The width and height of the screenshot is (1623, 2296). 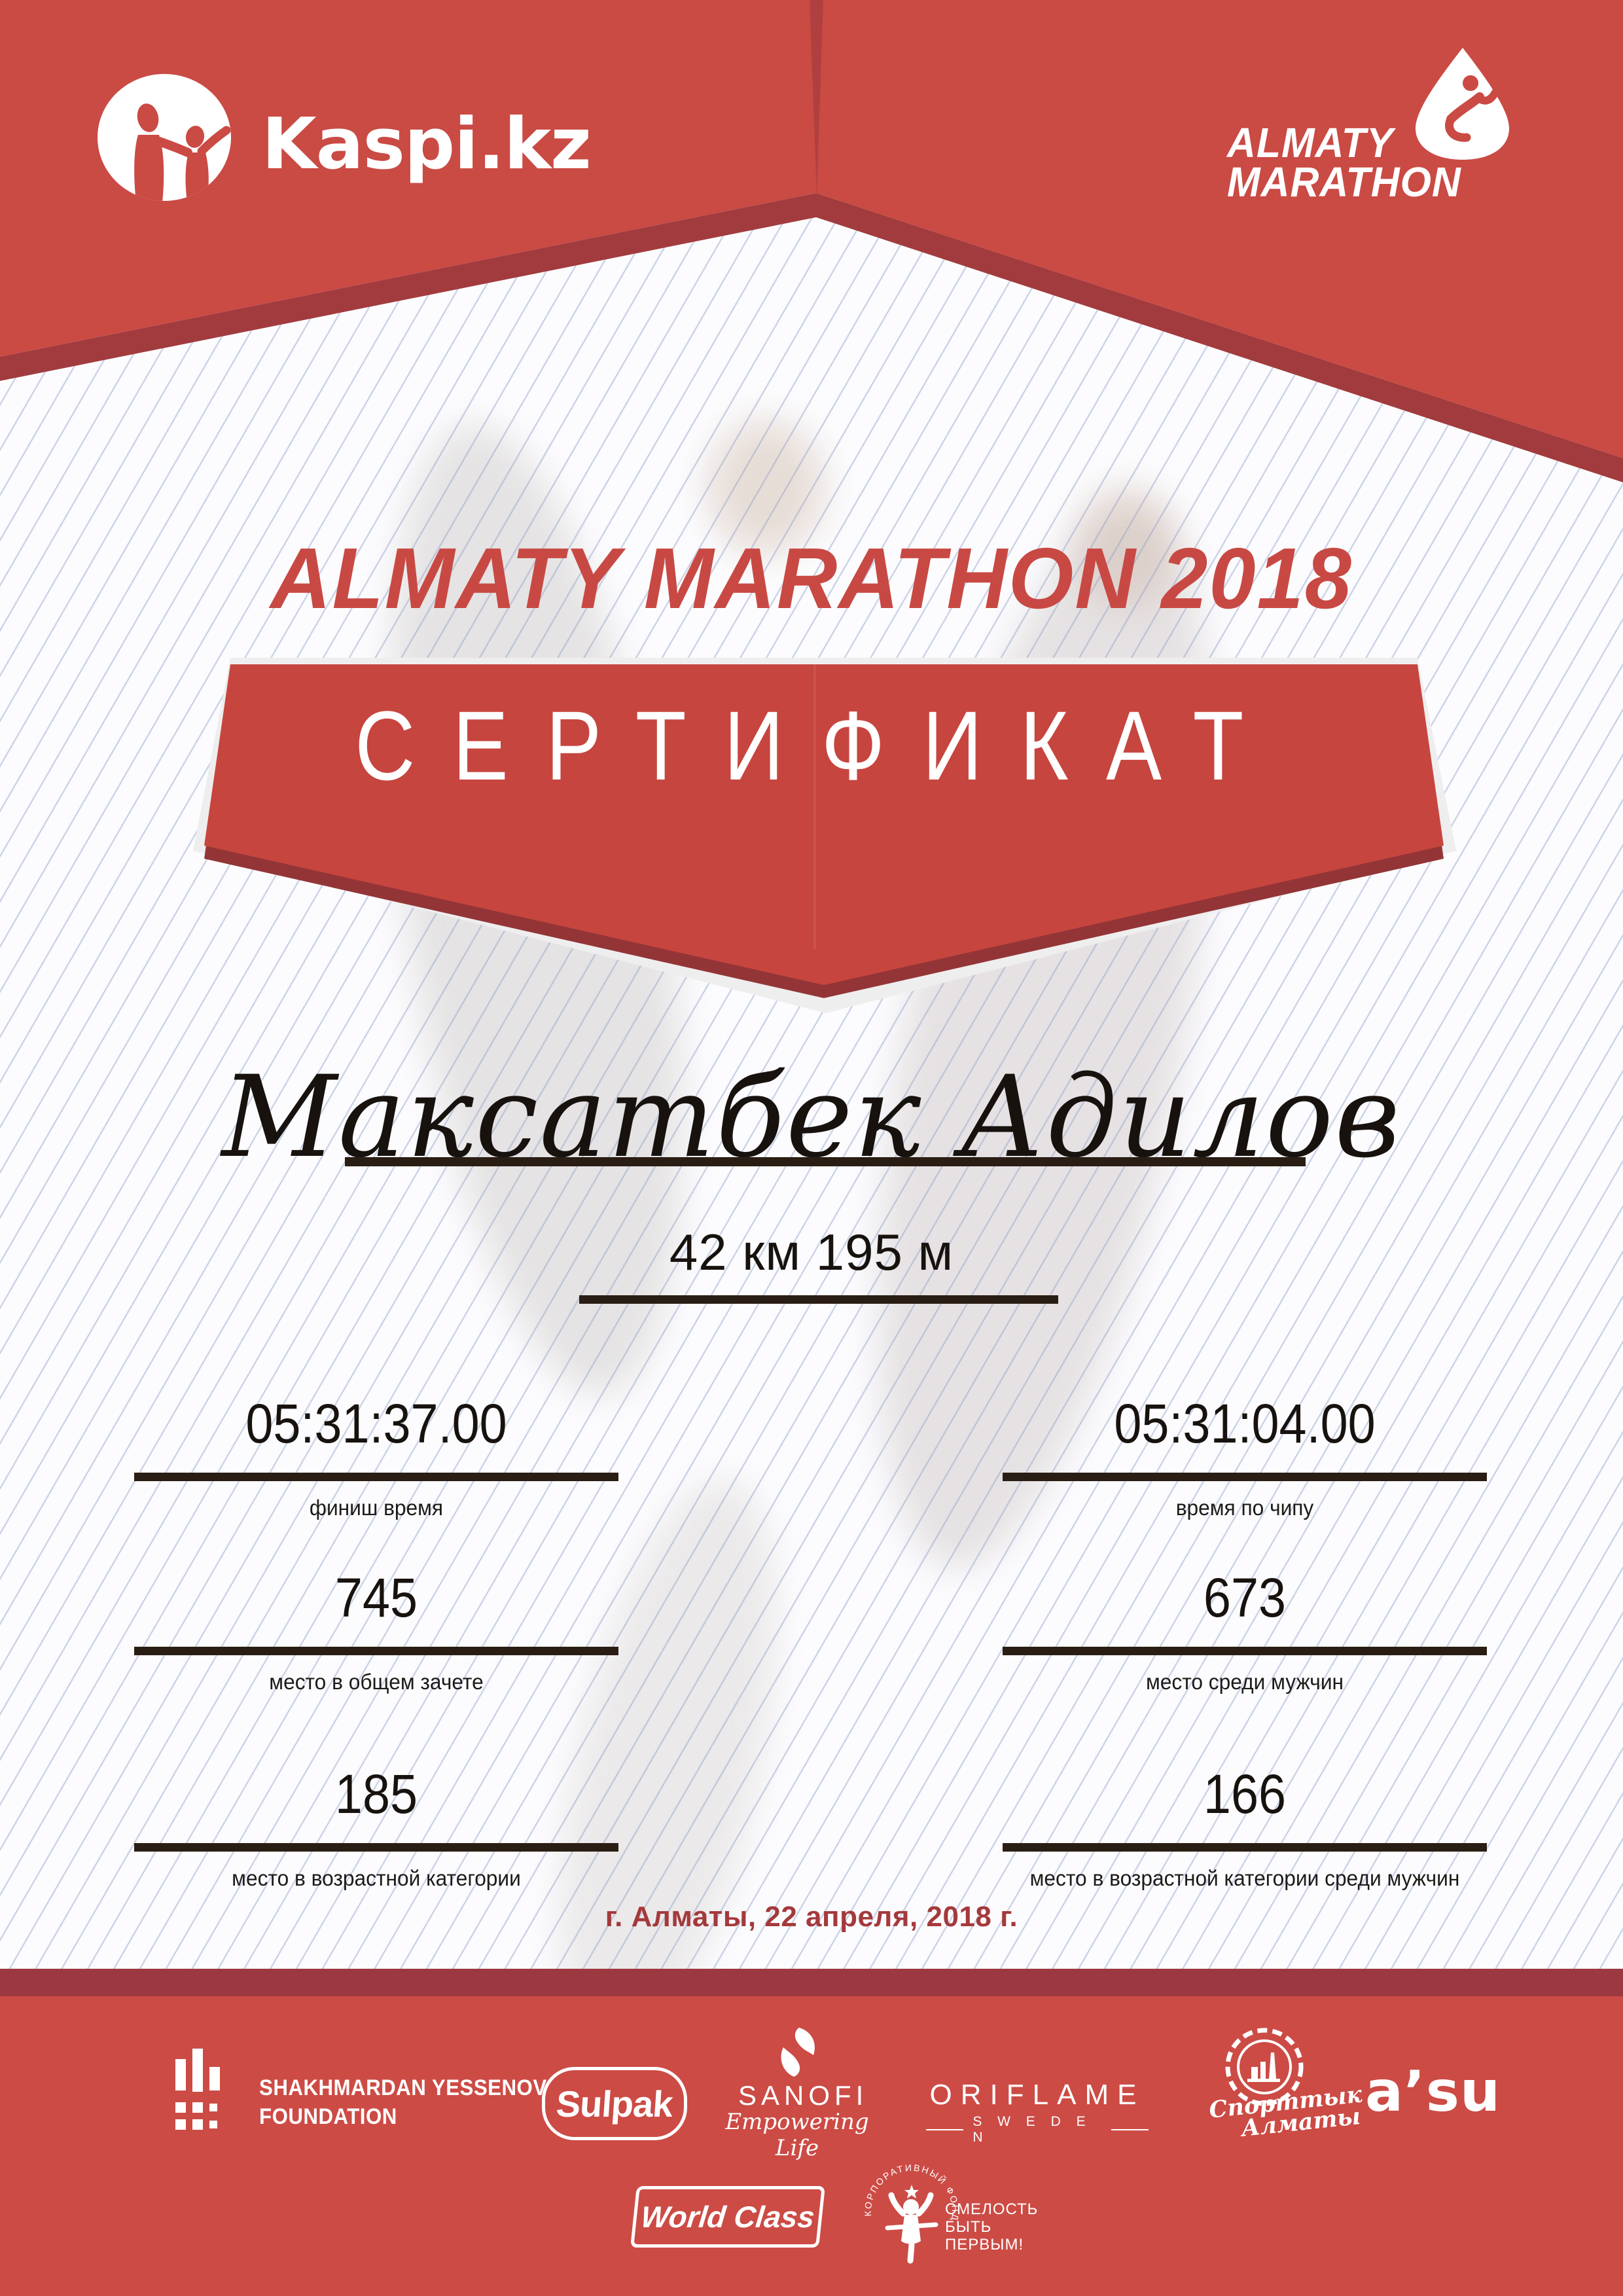 What do you see at coordinates (818, 745) in the screenshot?
I see `badge-title: СЕРТИФИКАТ` at bounding box center [818, 745].